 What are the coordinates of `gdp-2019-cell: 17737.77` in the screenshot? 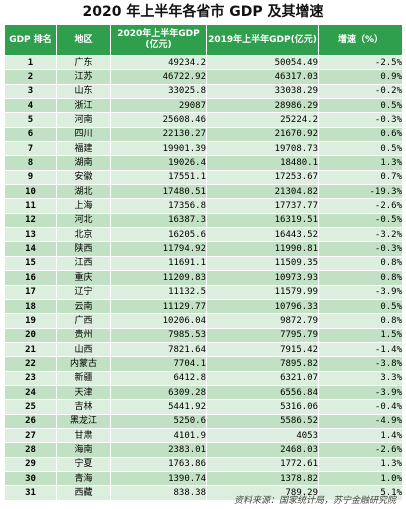 It's located at (262, 206).